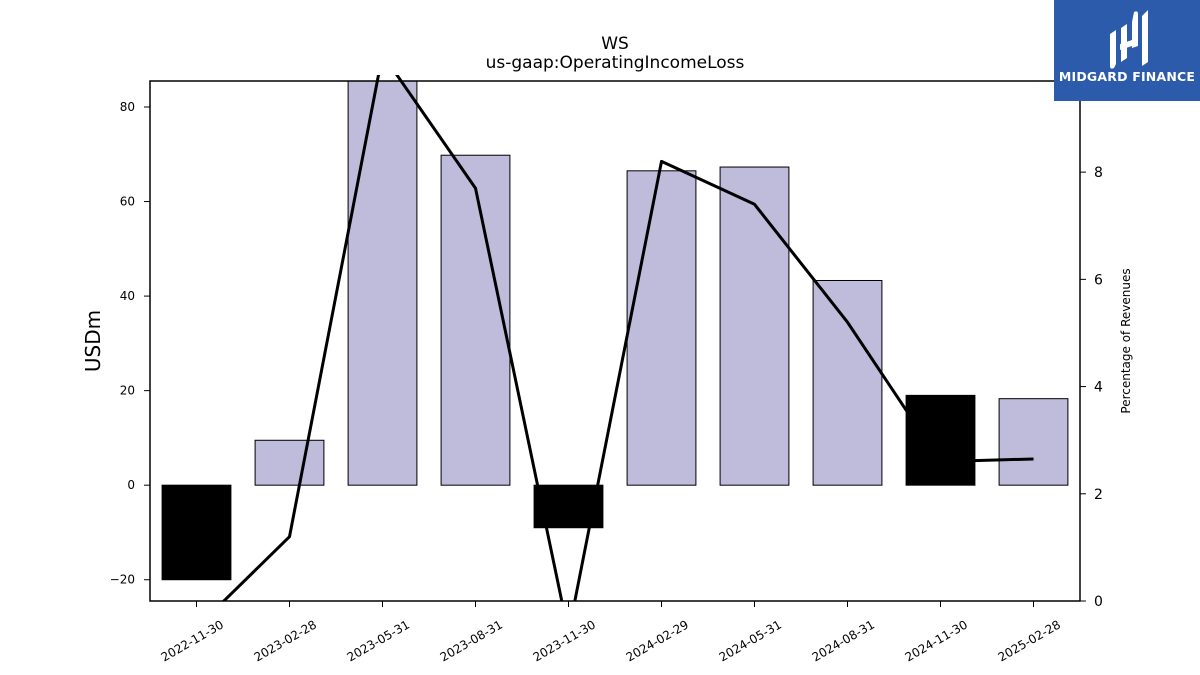 The image size is (1200, 675). I want to click on x-tick-label: 2025-02-28, so click(1029, 640).